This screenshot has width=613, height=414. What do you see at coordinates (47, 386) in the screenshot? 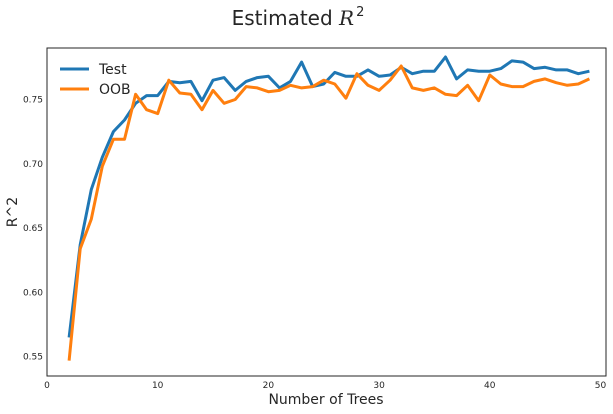
I see `x-tick-label: 0` at bounding box center [47, 386].